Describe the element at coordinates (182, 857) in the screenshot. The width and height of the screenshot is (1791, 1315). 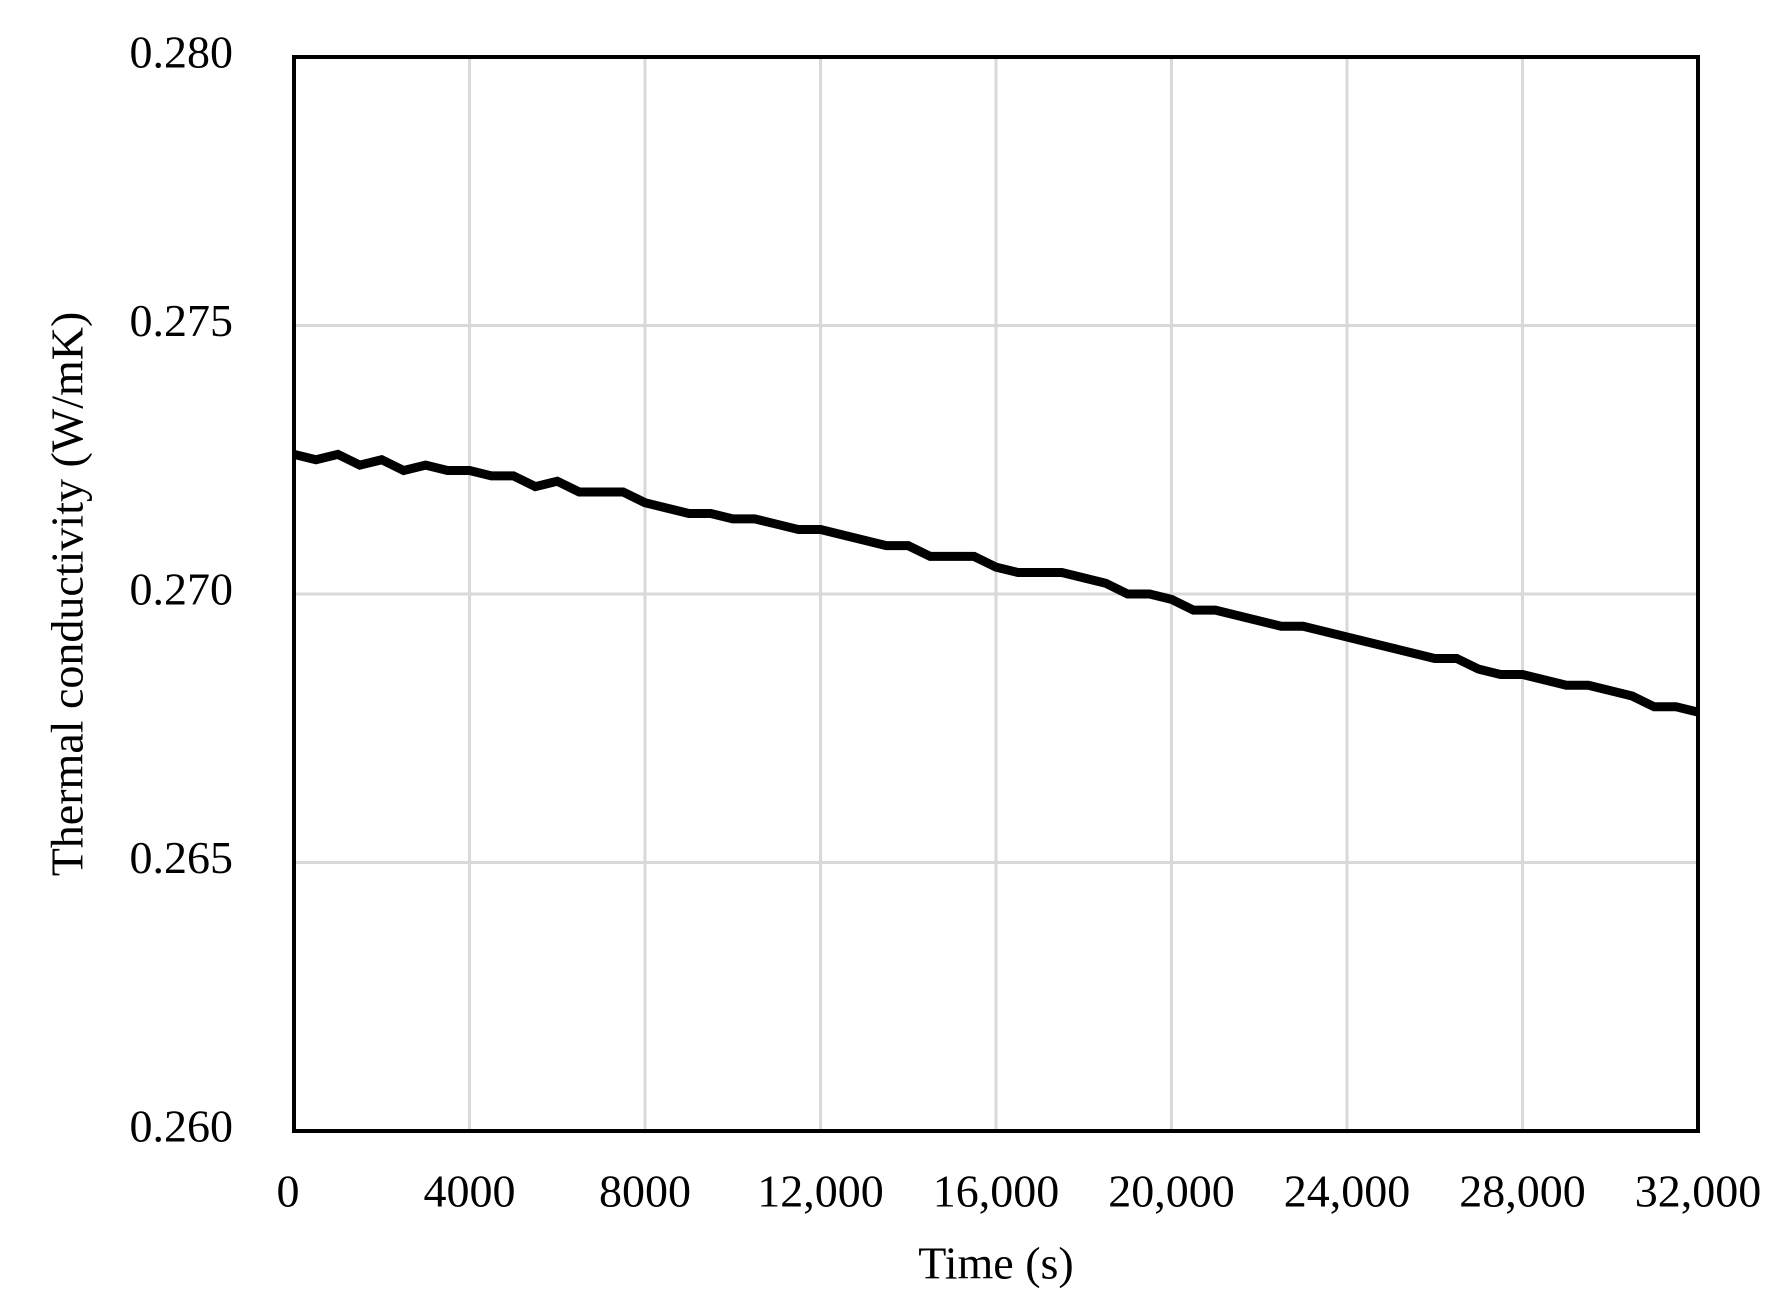
I see `y-tick-label: 0.265` at that location.